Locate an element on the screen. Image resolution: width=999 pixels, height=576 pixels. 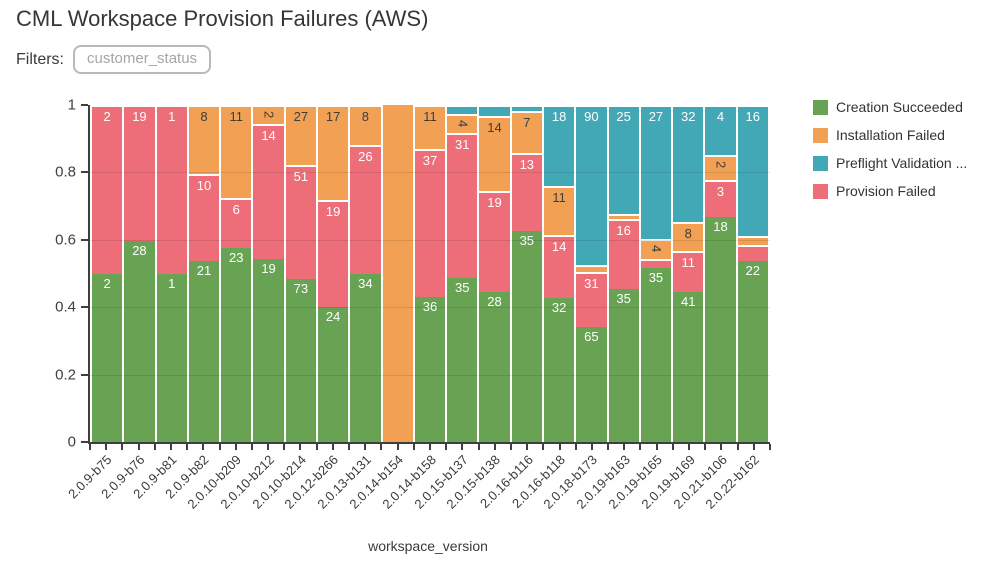
bar-segment-creation: 24 is located at coordinates (333, 374).